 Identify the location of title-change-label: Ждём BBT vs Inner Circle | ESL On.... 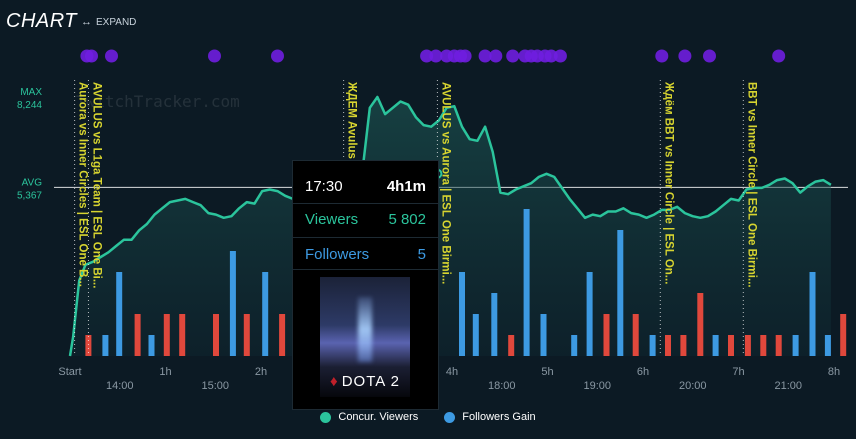
(668, 182).